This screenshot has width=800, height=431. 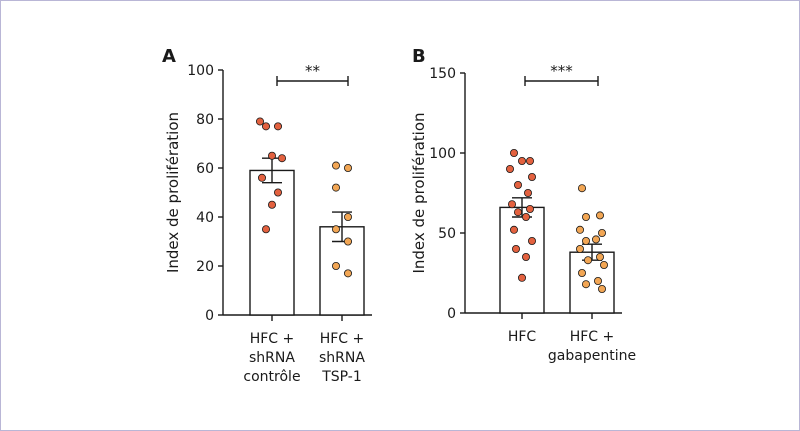 What do you see at coordinates (447, 234) in the screenshot?
I see `y-tick-label: 50` at bounding box center [447, 234].